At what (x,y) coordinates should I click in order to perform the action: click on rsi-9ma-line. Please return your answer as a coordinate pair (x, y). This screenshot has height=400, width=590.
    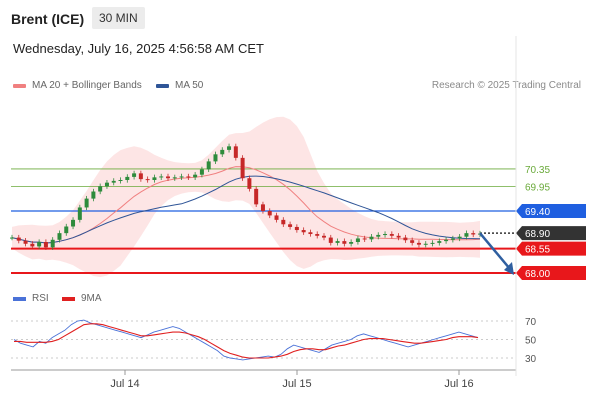
    Looking at the image, I should click on (246, 341).